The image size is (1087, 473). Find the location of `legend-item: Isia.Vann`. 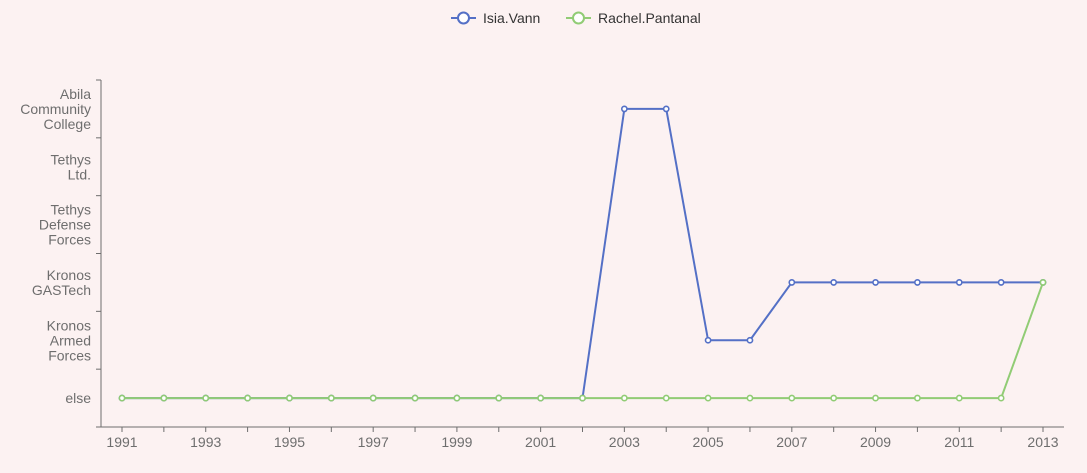

legend-item: Isia.Vann is located at coordinates (495, 18).